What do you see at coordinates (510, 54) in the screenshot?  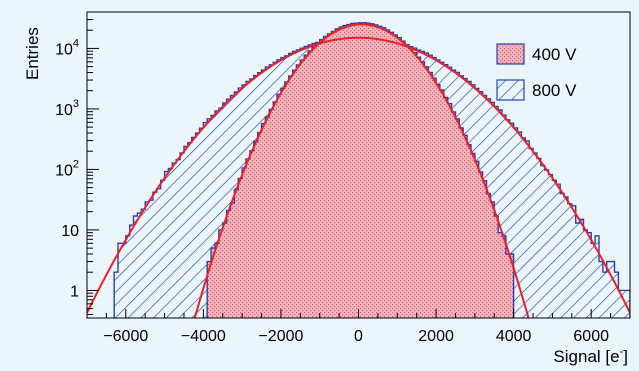 I see `legend-swatch-400v` at bounding box center [510, 54].